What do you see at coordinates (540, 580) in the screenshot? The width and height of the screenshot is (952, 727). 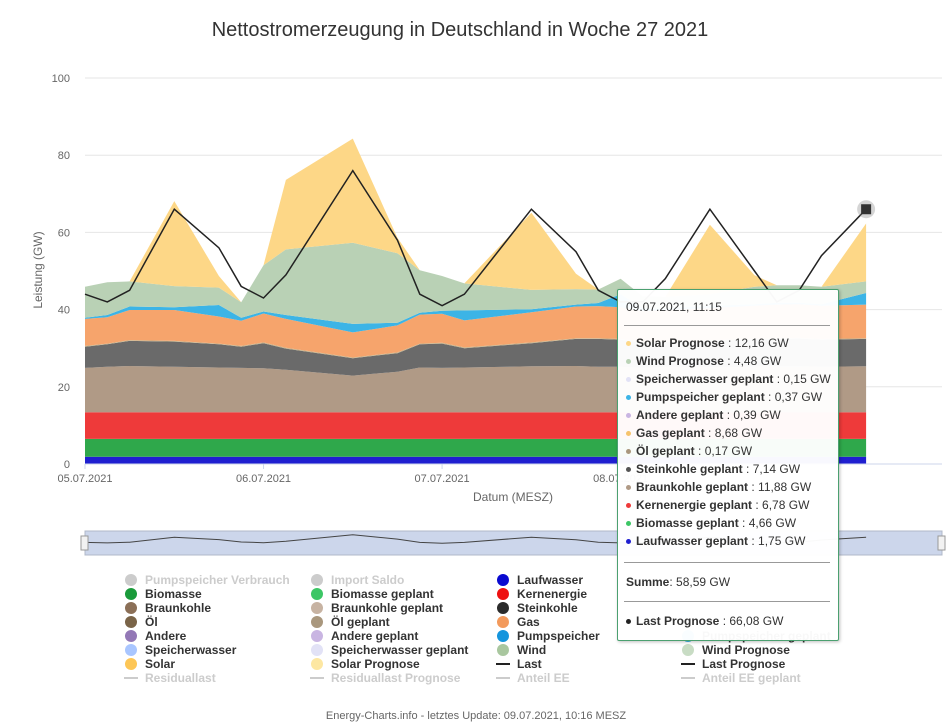 I see `legend-item: Laufwasser` at bounding box center [540, 580].